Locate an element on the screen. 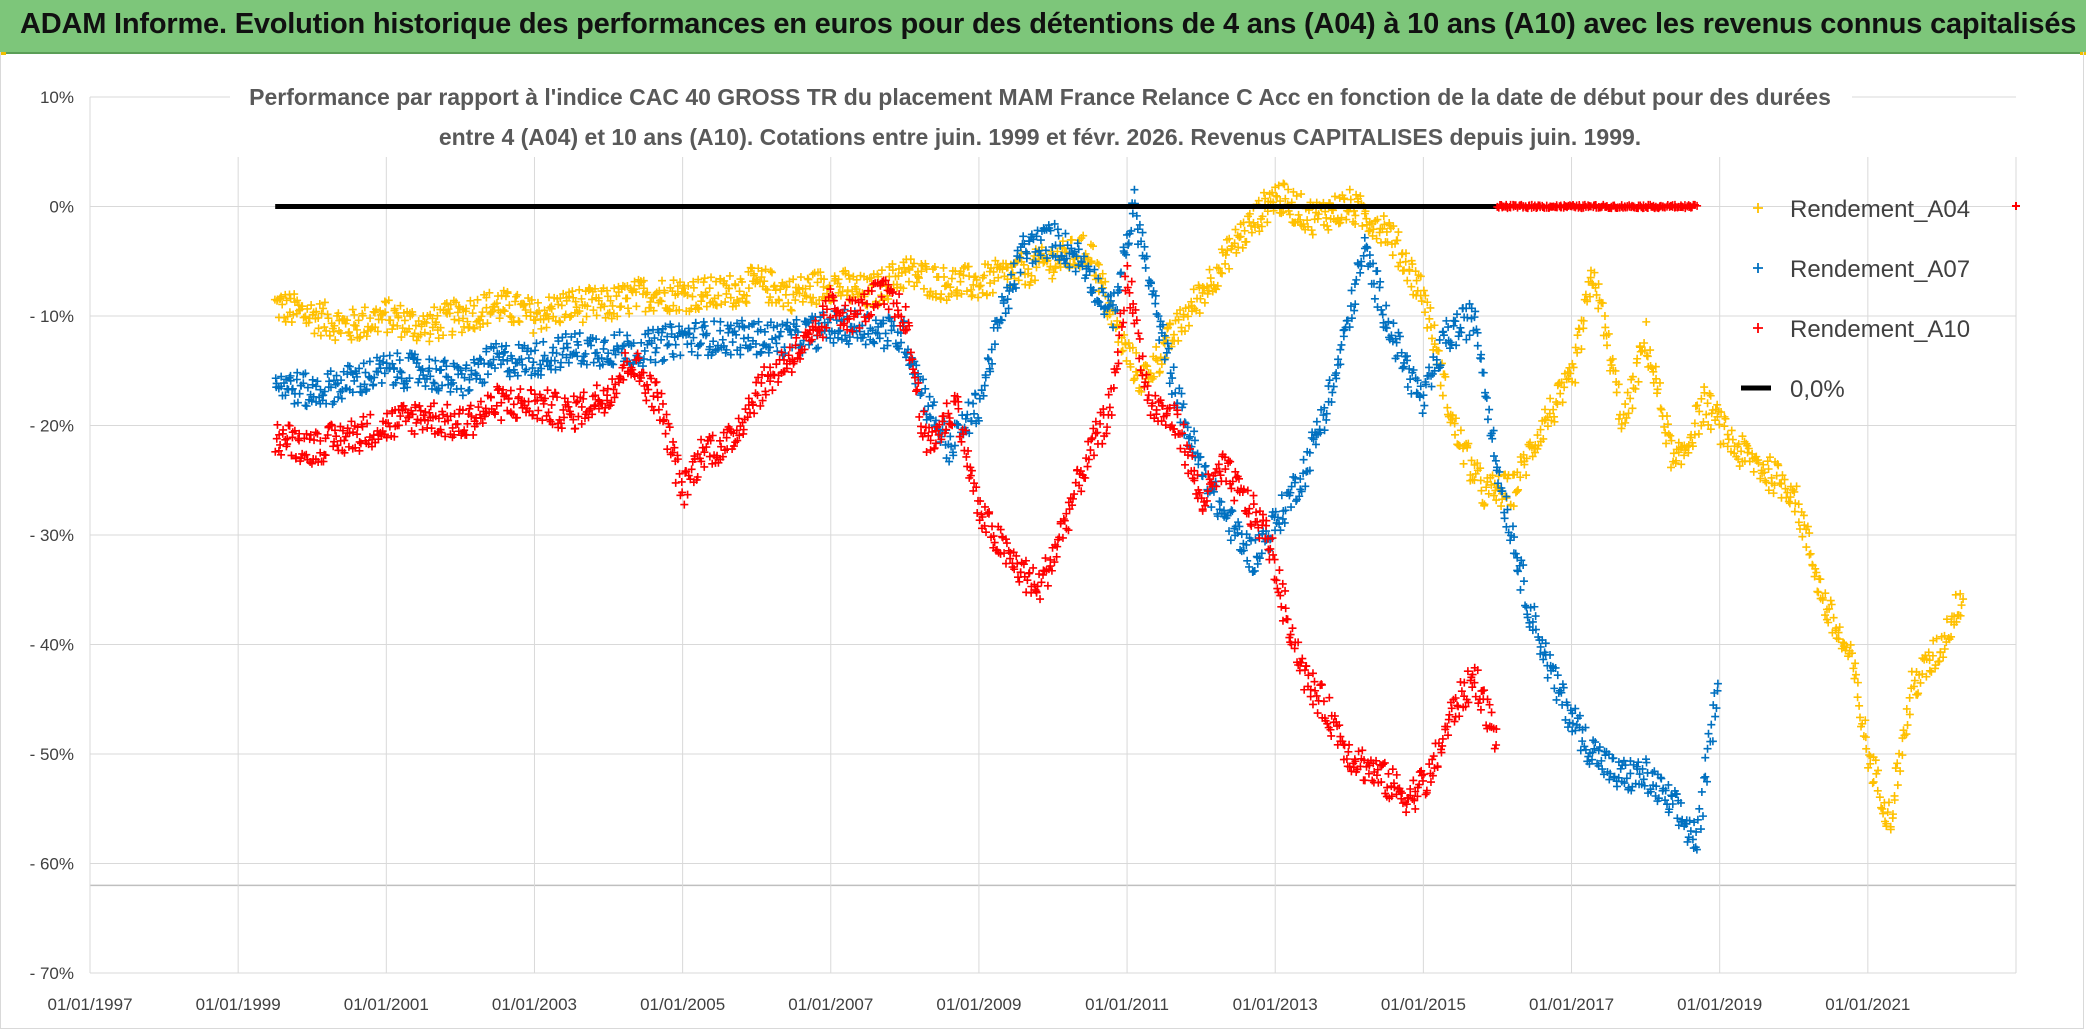 This screenshot has width=2086, height=1031. legend-plus-symbol is located at coordinates (1758, 328).